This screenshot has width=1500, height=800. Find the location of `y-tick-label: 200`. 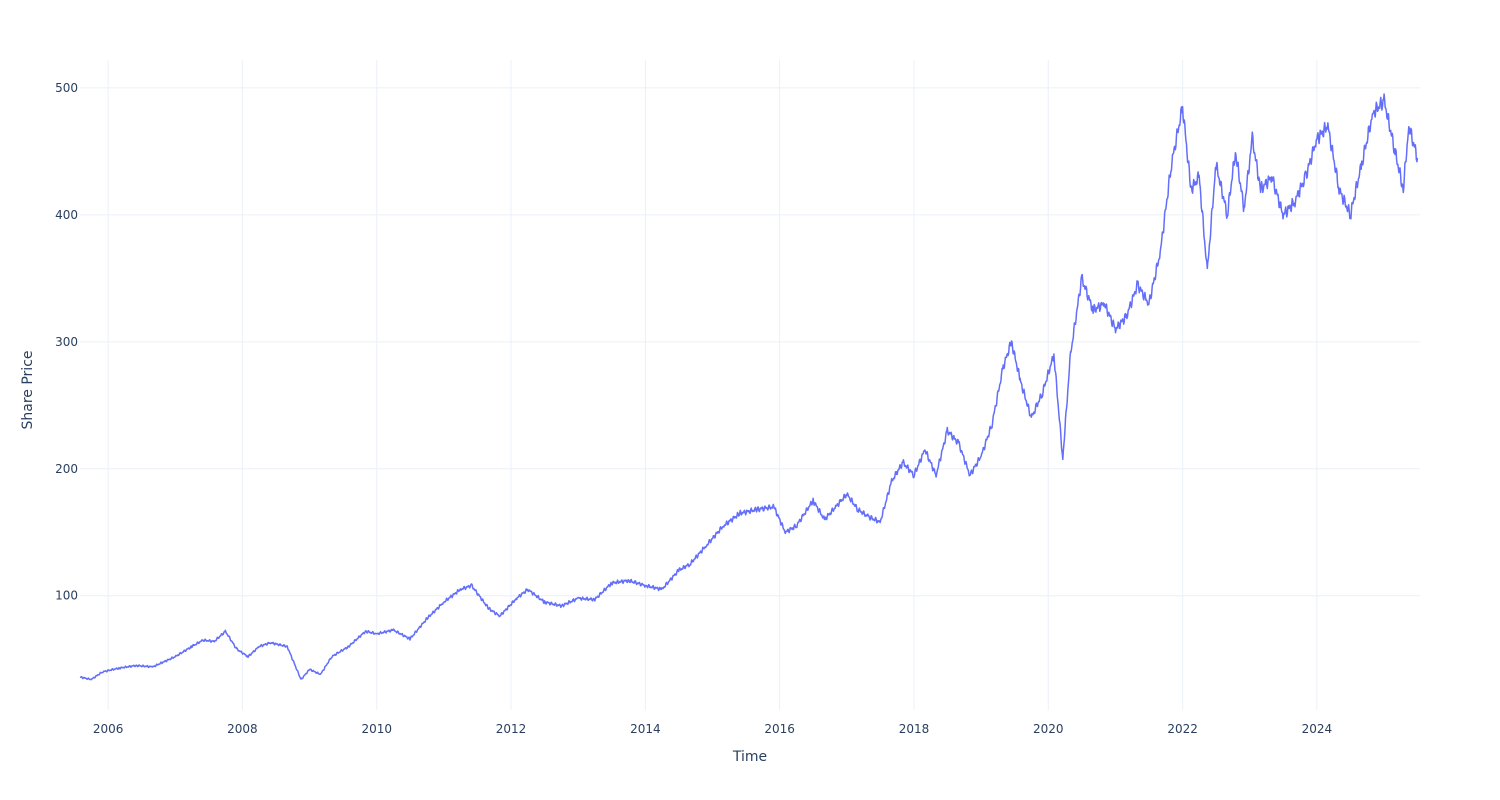

y-tick-label: 200 is located at coordinates (66, 469).